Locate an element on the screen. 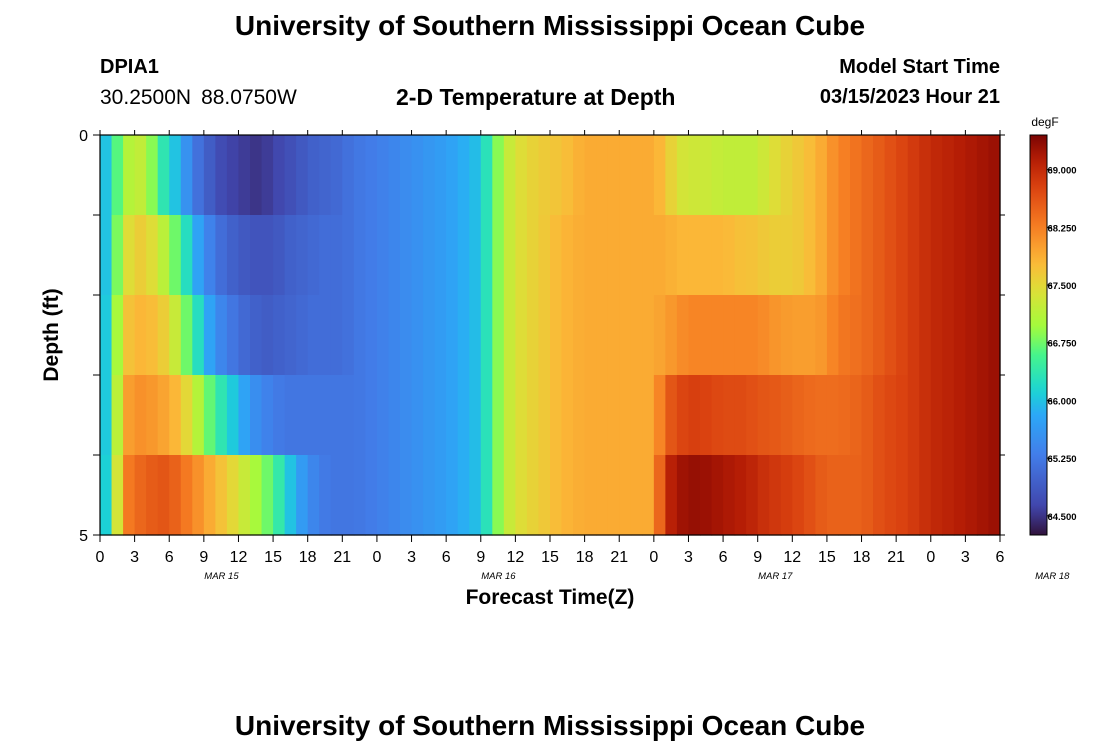 This screenshot has height=750, width=1100. colorbar-tick-label: 66.750 is located at coordinates (1061, 344).